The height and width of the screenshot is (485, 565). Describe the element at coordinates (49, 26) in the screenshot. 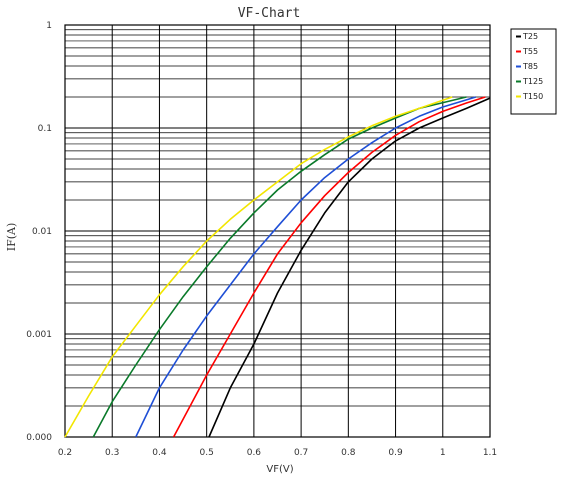

I see `y-tick-label: 1` at that location.